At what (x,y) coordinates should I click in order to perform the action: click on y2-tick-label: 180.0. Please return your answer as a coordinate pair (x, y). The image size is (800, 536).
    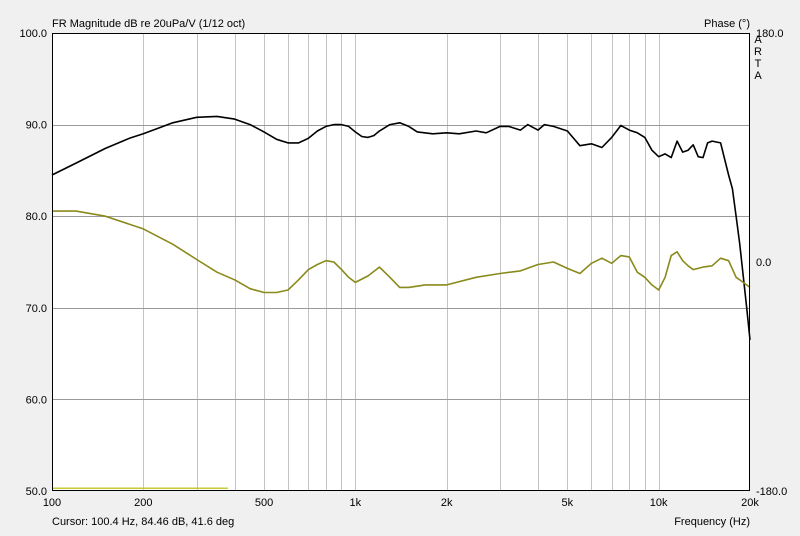
    Looking at the image, I should click on (770, 34).